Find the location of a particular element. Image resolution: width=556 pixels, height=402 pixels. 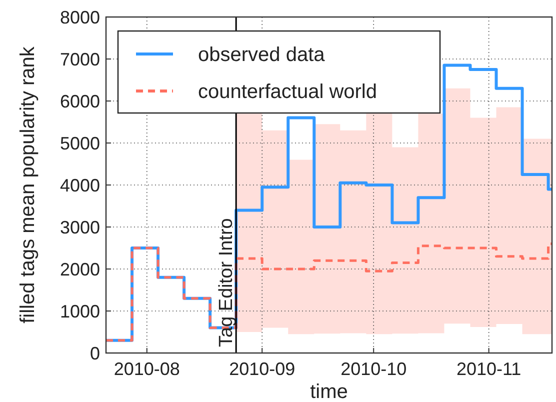

ref-line-label: Tag Editor Intro is located at coordinates (227, 282).